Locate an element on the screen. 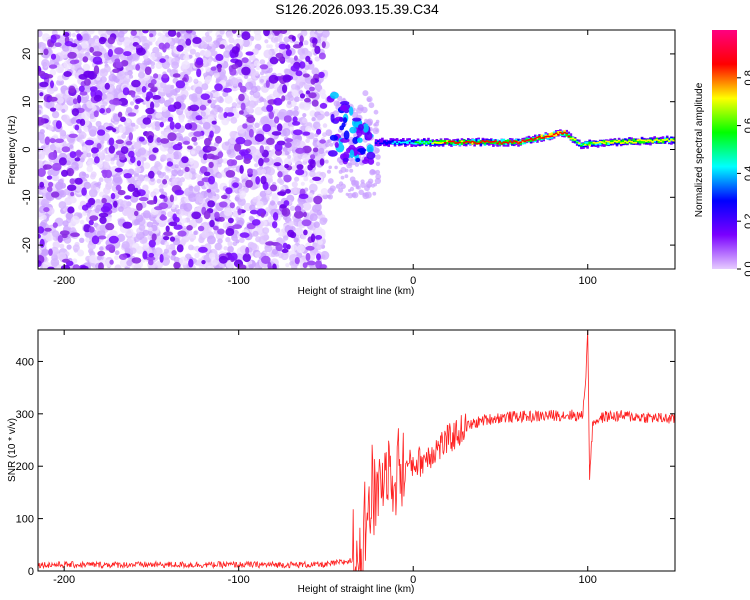 This screenshot has height=600, width=750. snr-y-tick-label: 0 is located at coordinates (31, 572).